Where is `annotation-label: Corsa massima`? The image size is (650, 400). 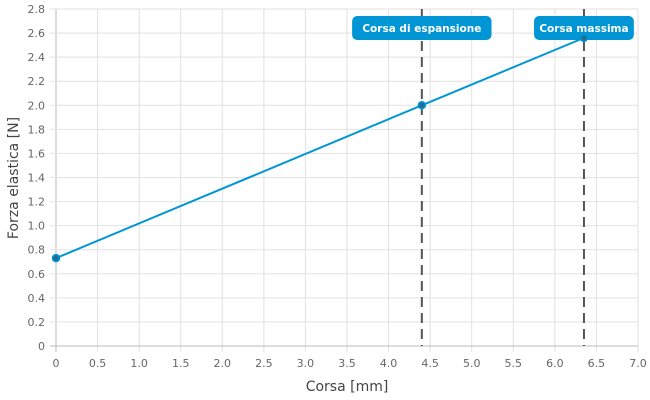
annotation-label: Corsa massima is located at coordinates (583, 29).